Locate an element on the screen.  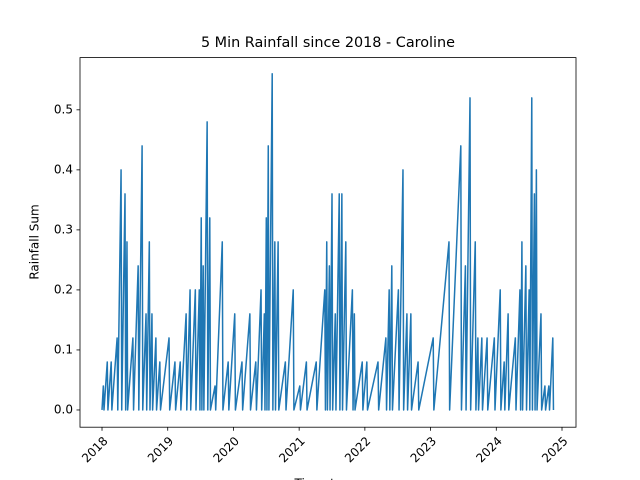
y-tick-label: 0.2 is located at coordinates (63, 289).